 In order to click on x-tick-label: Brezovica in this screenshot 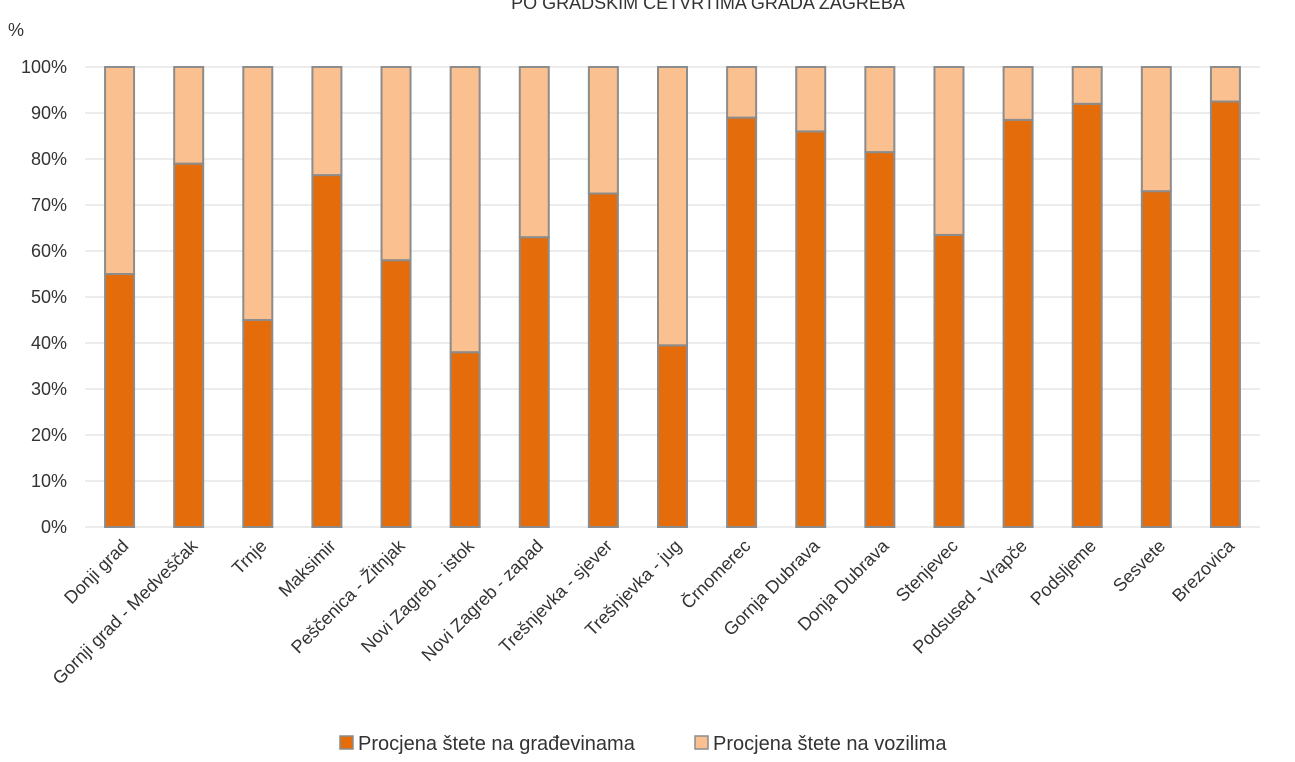, I will do `click(1203, 570)`.